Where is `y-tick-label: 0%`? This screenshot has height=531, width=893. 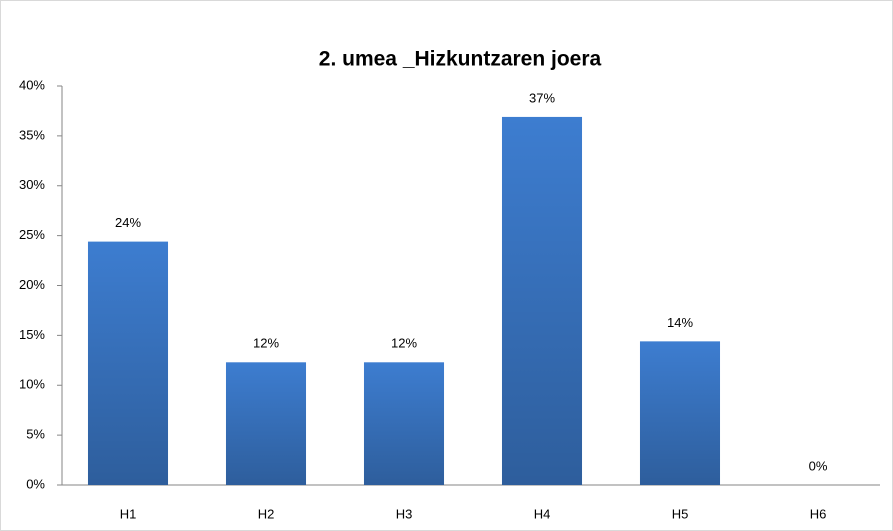
y-tick-label: 0% is located at coordinates (35, 483).